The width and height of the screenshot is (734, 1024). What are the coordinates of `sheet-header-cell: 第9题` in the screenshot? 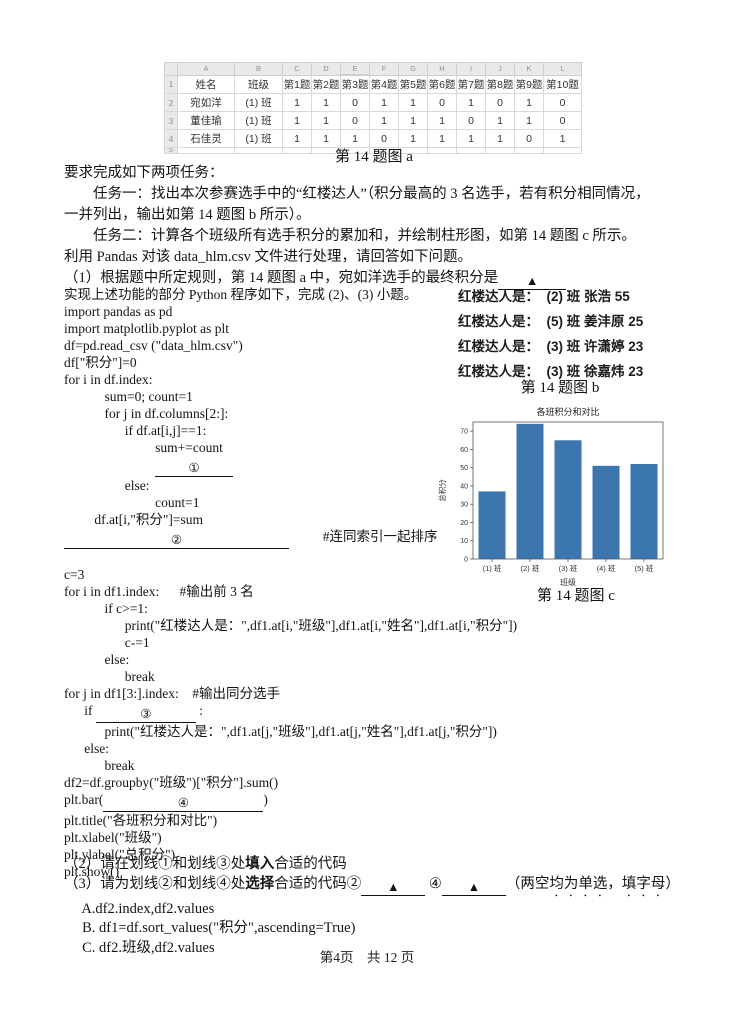 It's located at (529, 84).